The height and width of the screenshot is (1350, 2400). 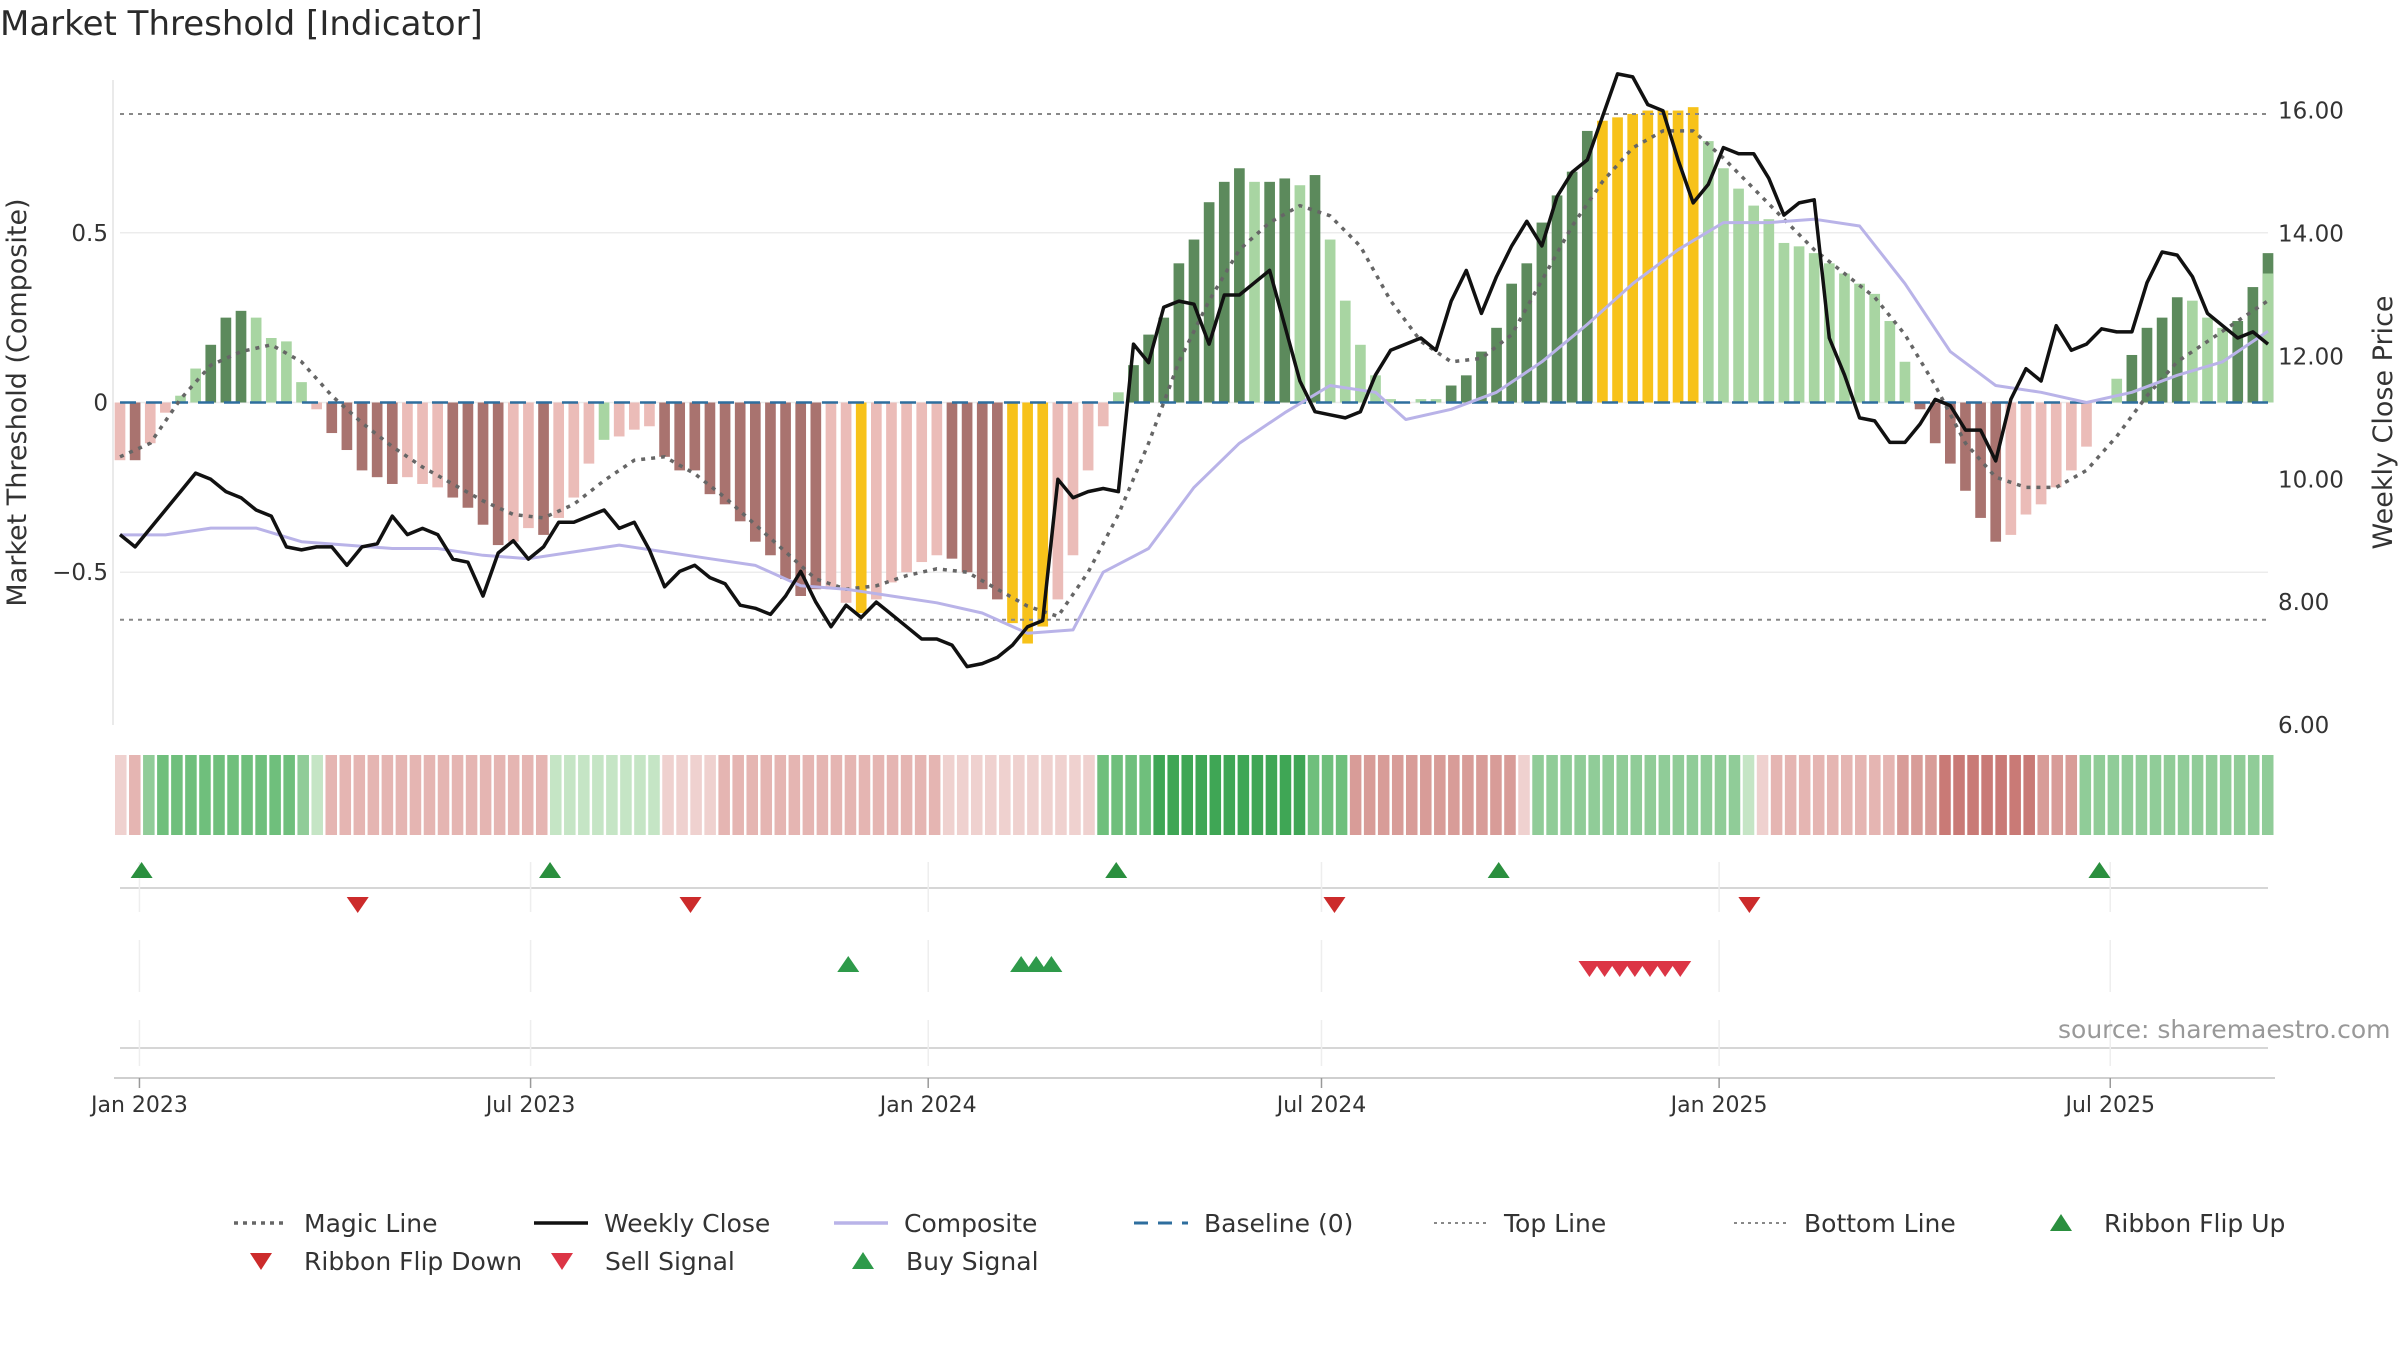 What do you see at coordinates (687, 1223) in the screenshot?
I see `legend-label: Weekly Close` at bounding box center [687, 1223].